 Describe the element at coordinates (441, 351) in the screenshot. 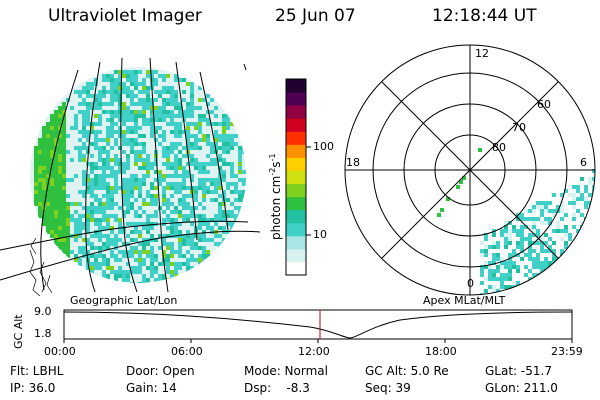

I see `altitude-xtick: 18:00` at that location.